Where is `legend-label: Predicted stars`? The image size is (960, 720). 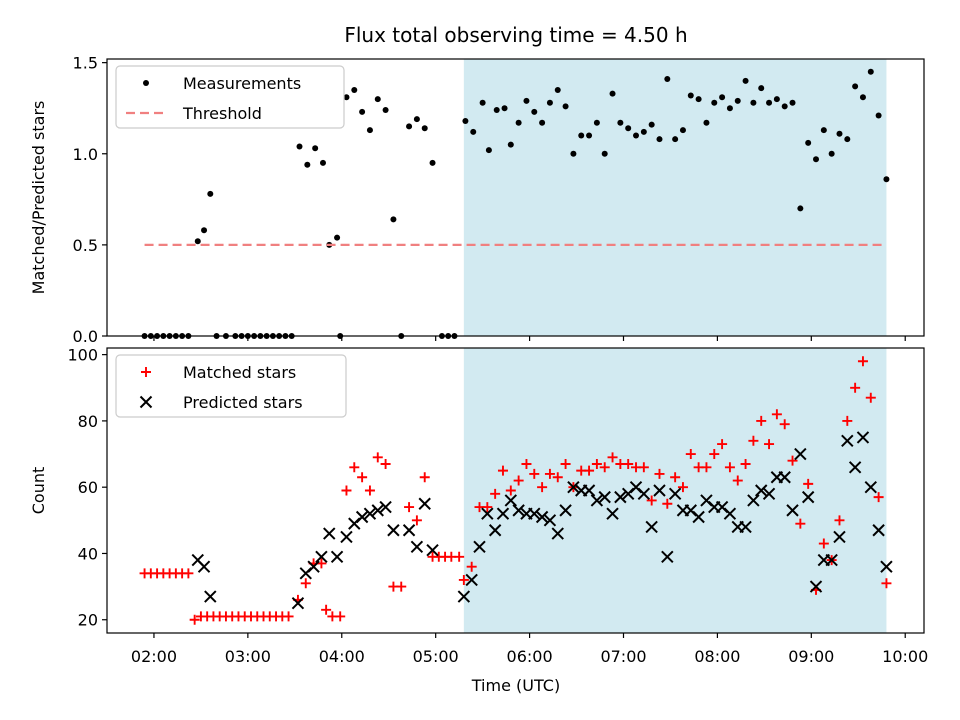
legend-label: Predicted stars is located at coordinates (243, 402).